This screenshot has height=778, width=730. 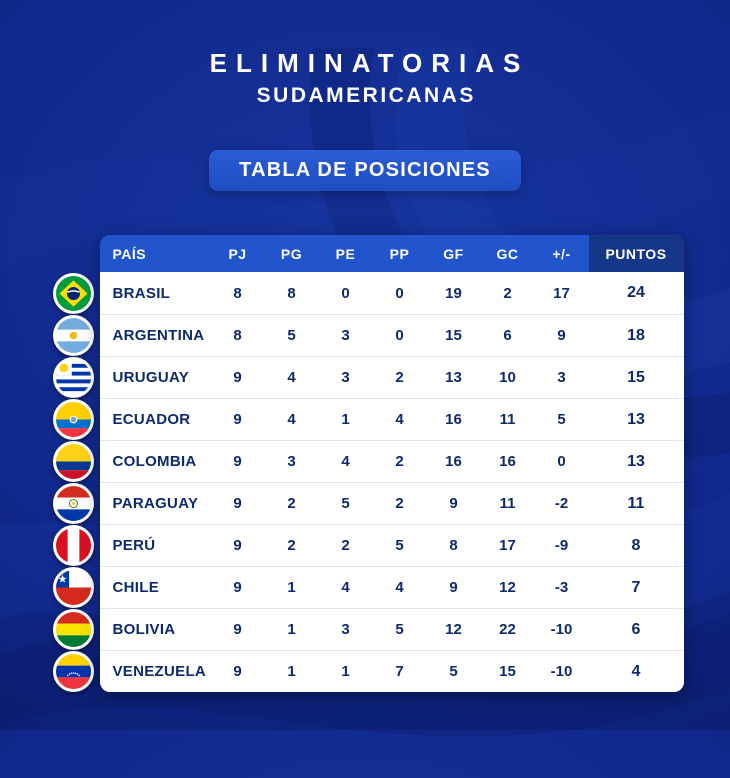 I want to click on stat-gf: 15, so click(x=453, y=335).